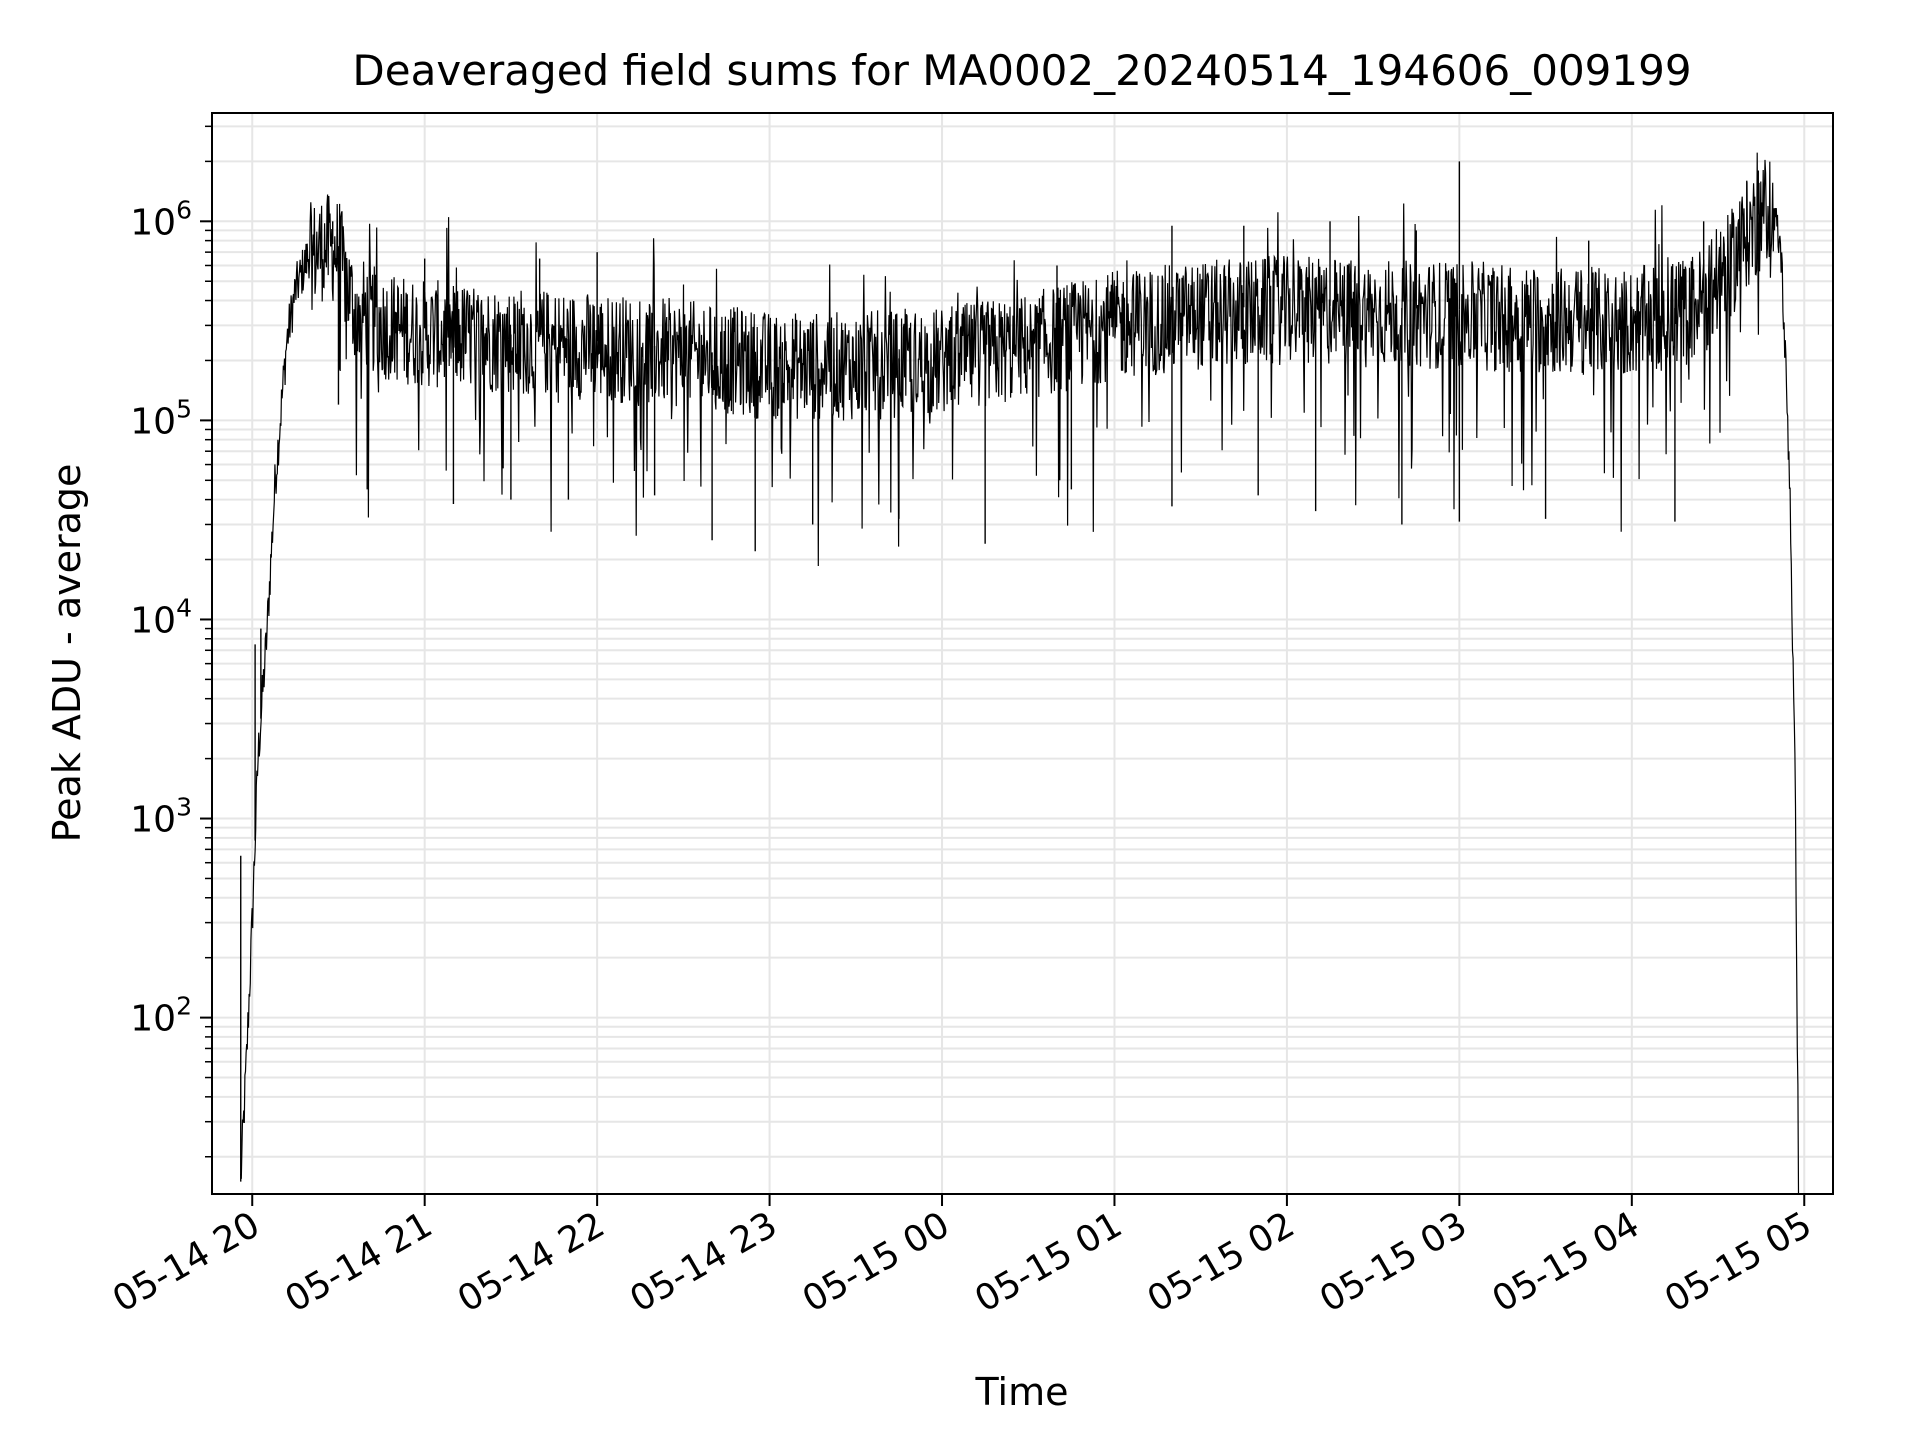 The image size is (1920, 1440). What do you see at coordinates (161, 617) in the screenshot?
I see `y-tick-label: 10⁴` at bounding box center [161, 617].